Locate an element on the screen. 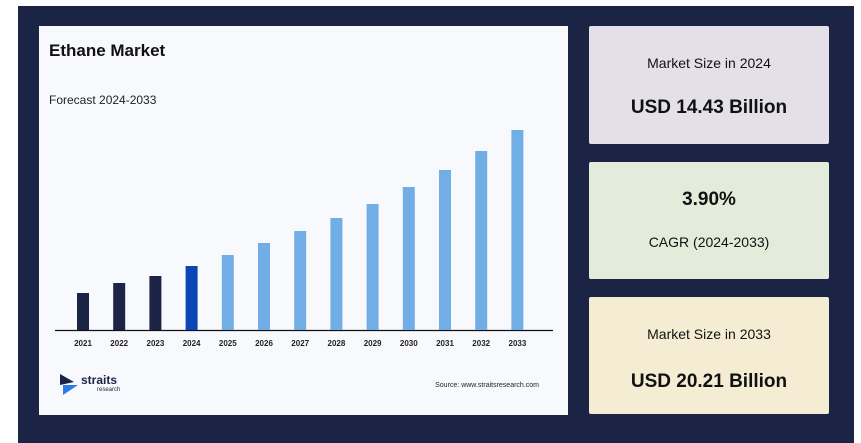  chart-subtitle: Forecast 2024-2033 is located at coordinates (103, 100).